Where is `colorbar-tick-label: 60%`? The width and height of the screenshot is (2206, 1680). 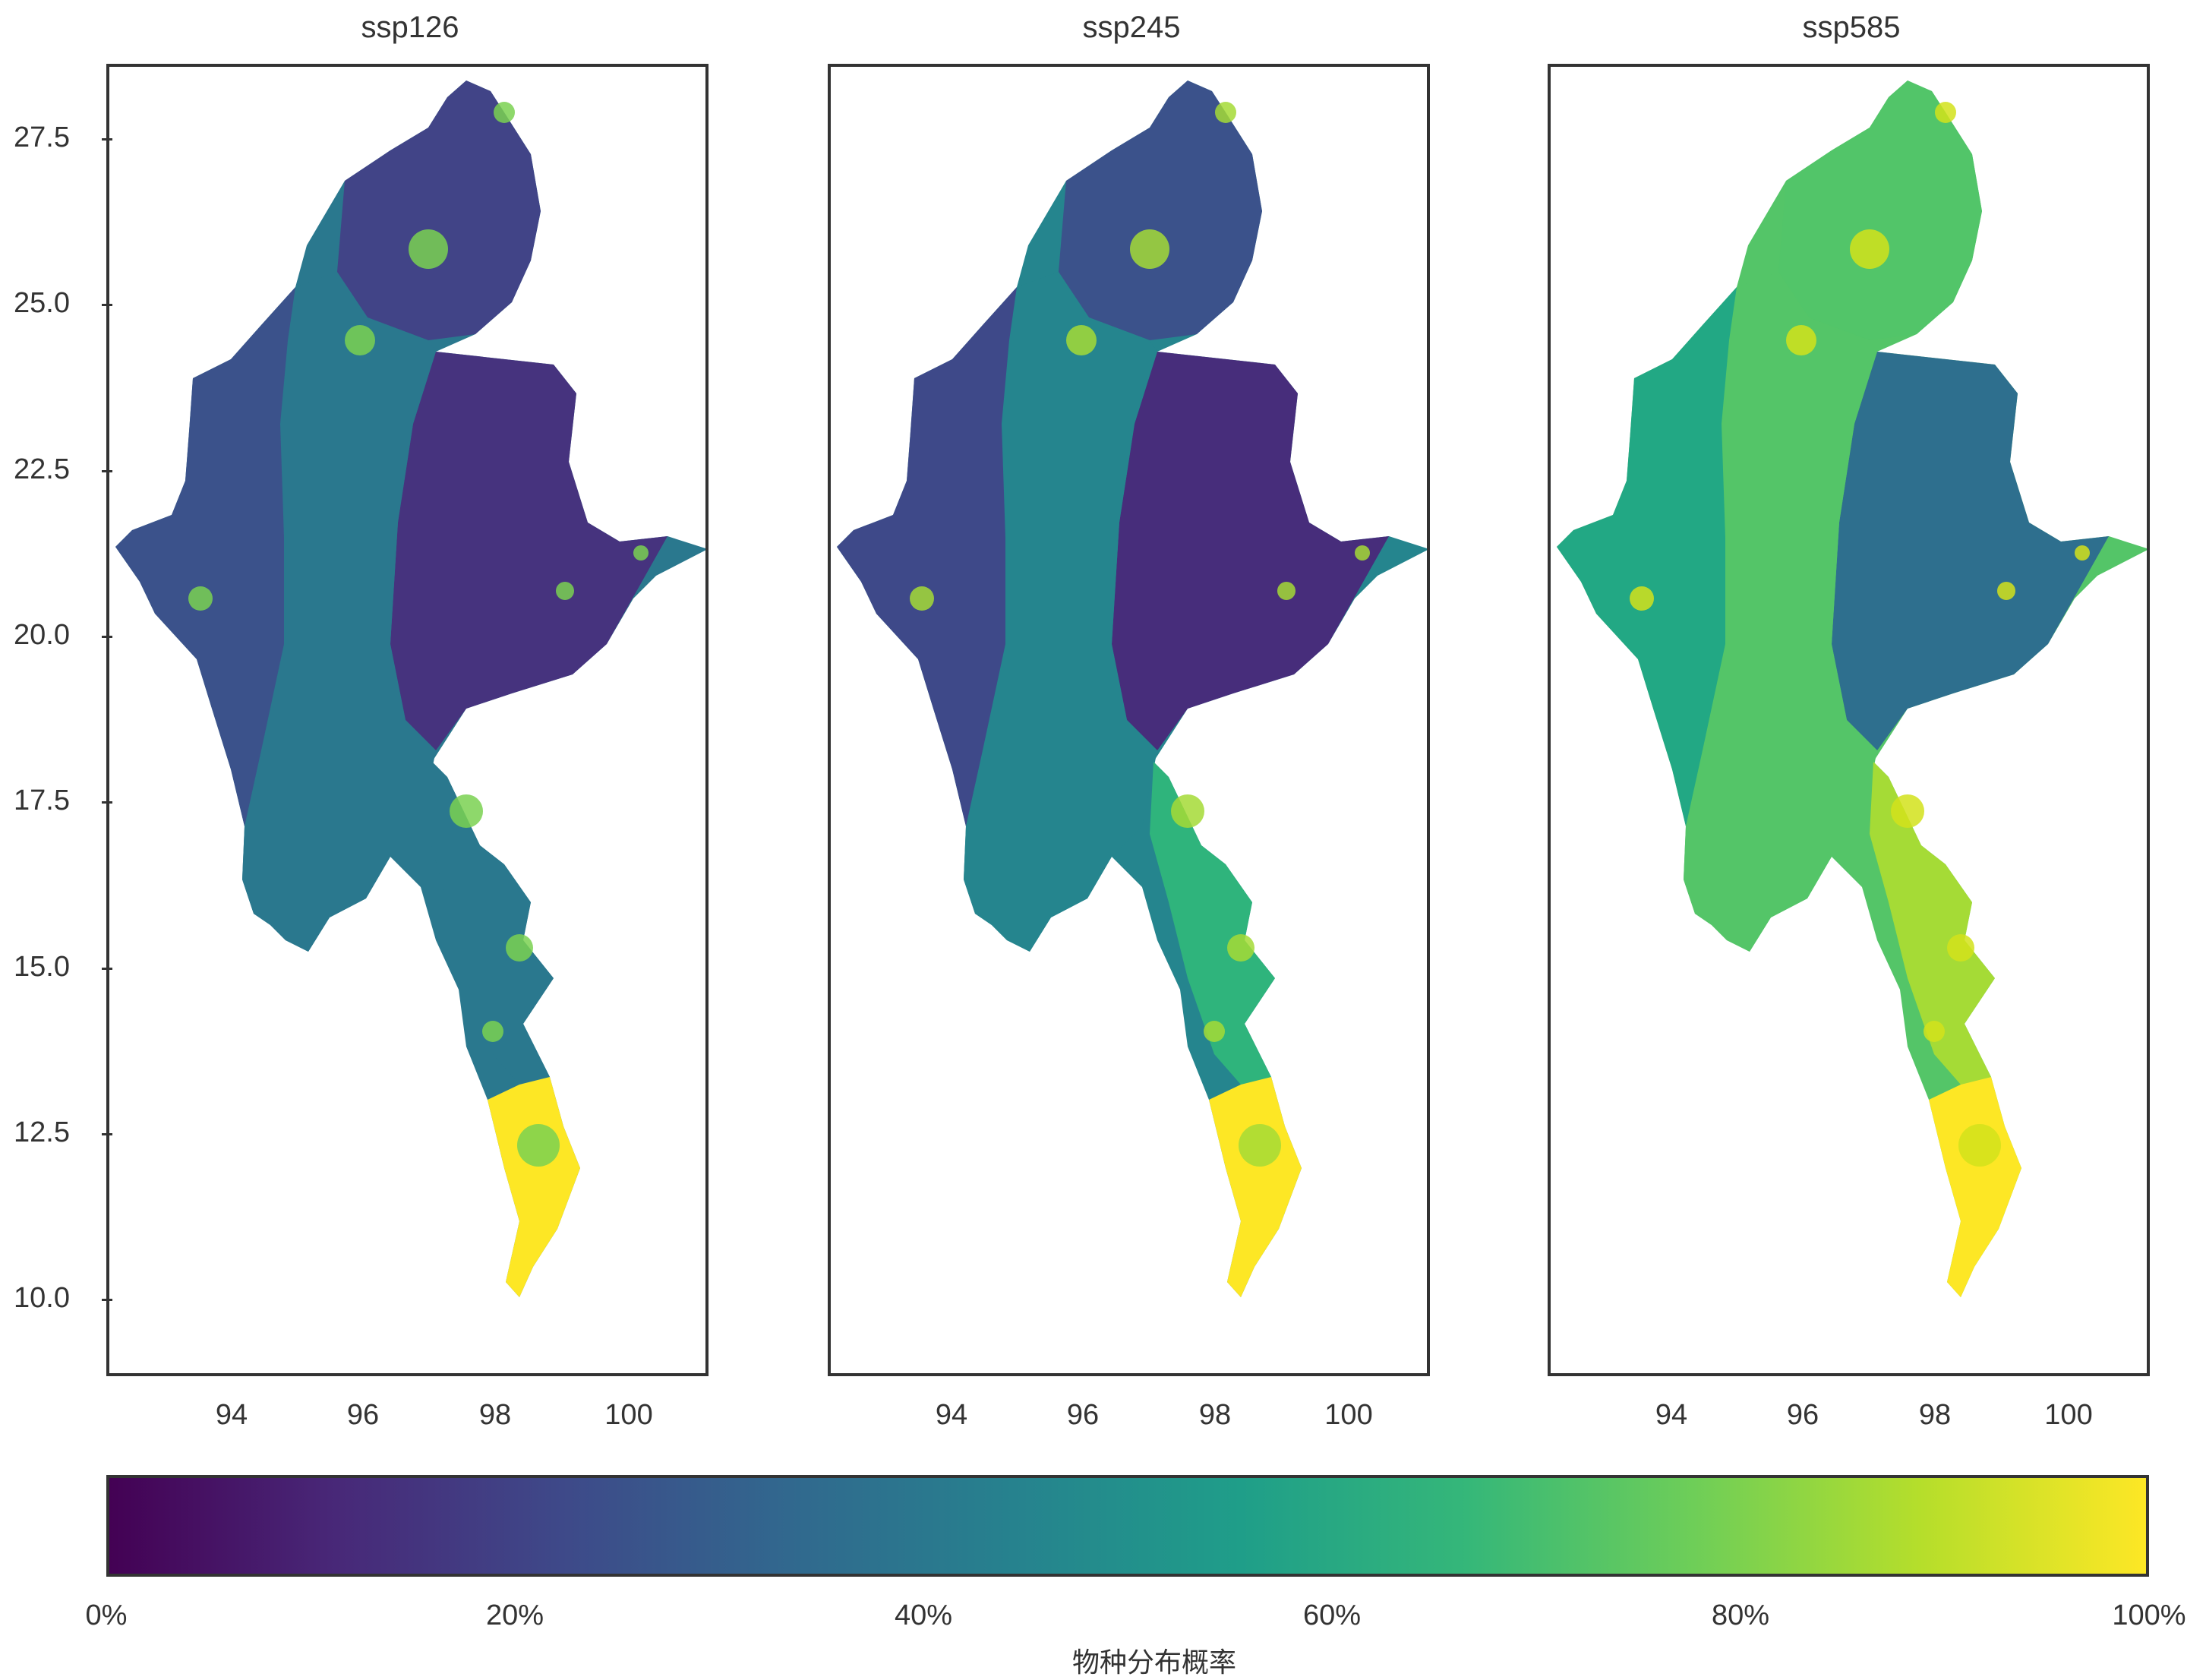 colorbar-tick-label: 60% is located at coordinates (1332, 1615).